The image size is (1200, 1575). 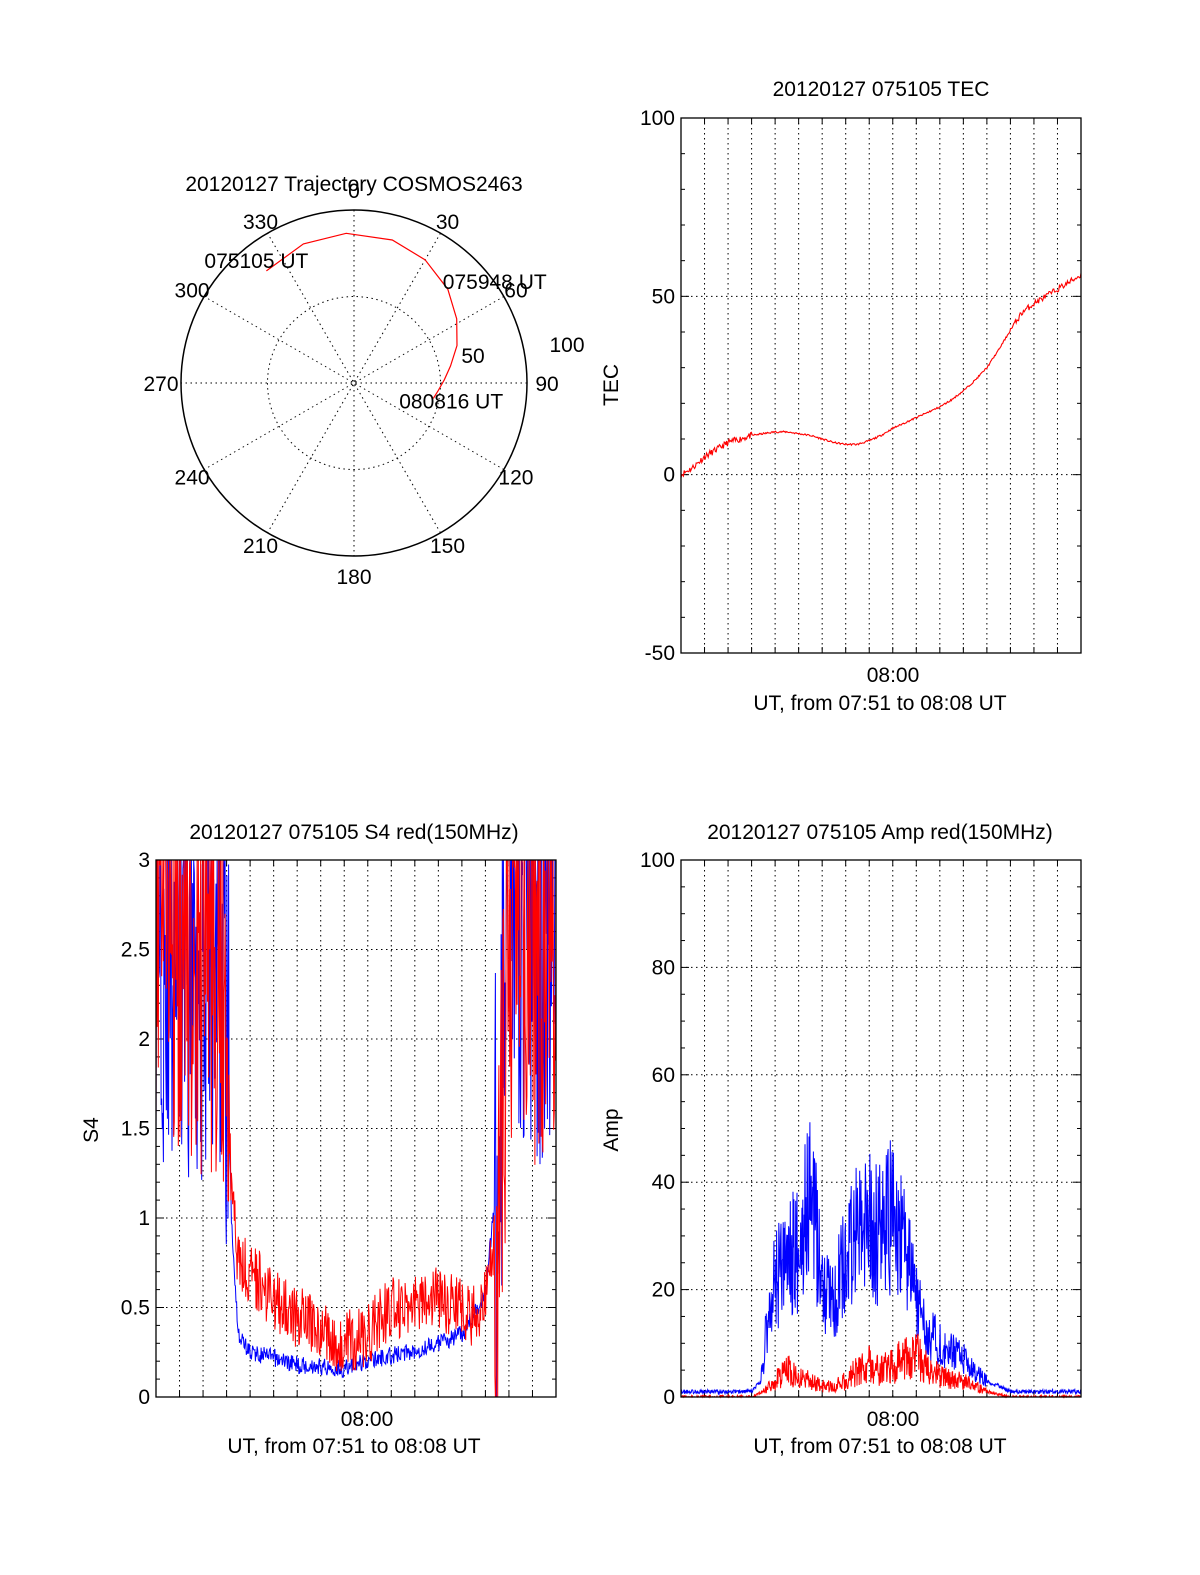 What do you see at coordinates (880, 832) in the screenshot?
I see `amp-title: 20120127 075105 Amp red(150MHz)` at bounding box center [880, 832].